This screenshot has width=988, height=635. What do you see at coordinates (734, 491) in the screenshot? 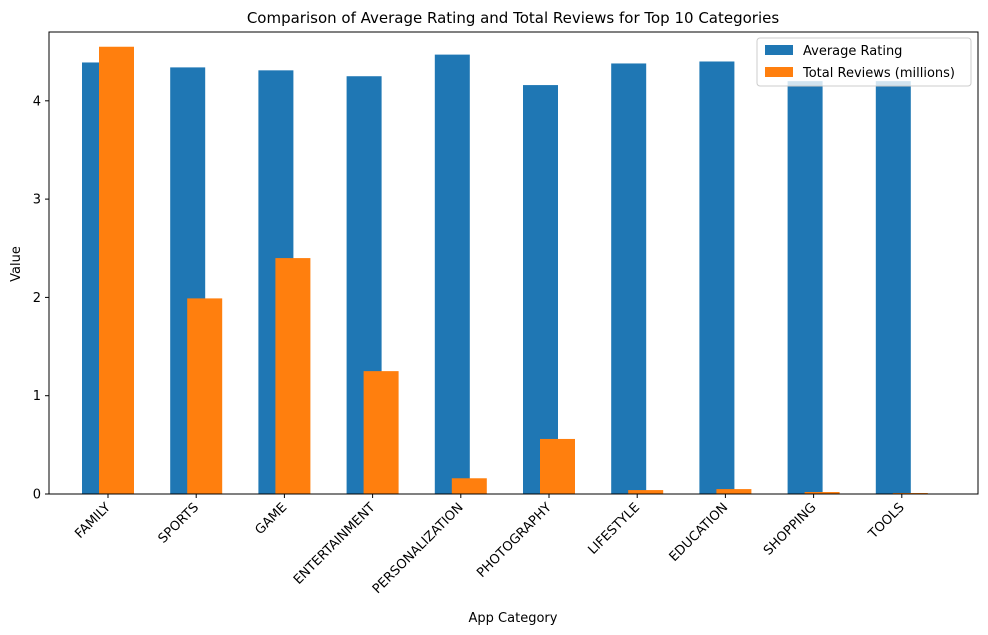
I see `bar-total-reviews-education` at bounding box center [734, 491].